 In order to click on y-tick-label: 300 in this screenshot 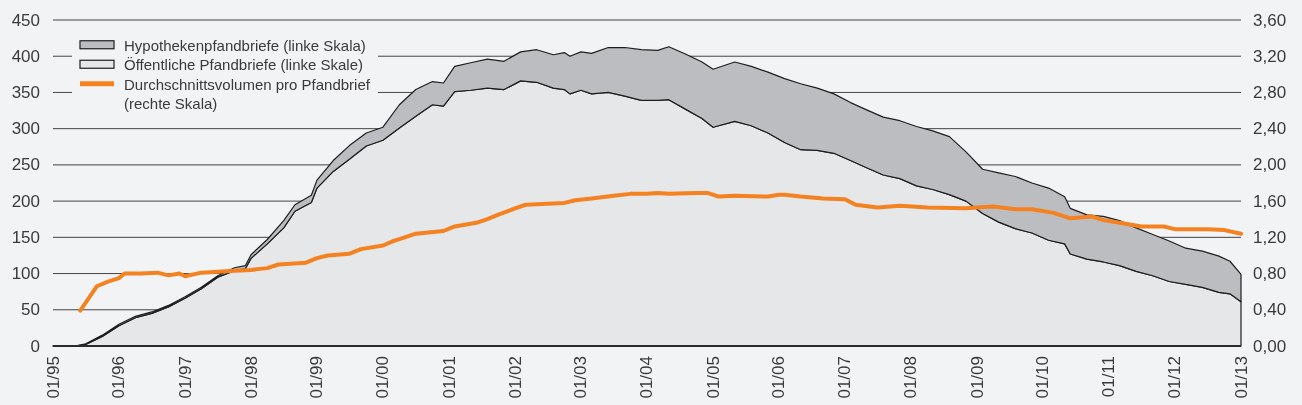, I will do `click(25, 129)`.